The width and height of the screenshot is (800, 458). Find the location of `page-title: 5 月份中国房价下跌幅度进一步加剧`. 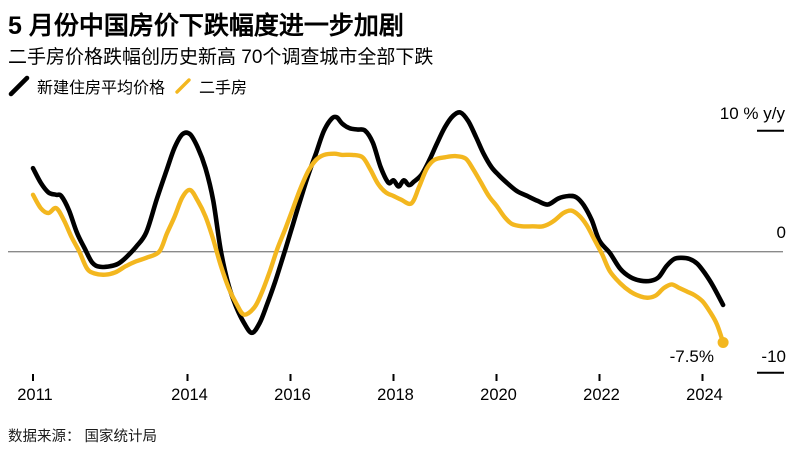

page-title: 5 月份中国房价下跌幅度进一步加剧 is located at coordinates (206, 26).